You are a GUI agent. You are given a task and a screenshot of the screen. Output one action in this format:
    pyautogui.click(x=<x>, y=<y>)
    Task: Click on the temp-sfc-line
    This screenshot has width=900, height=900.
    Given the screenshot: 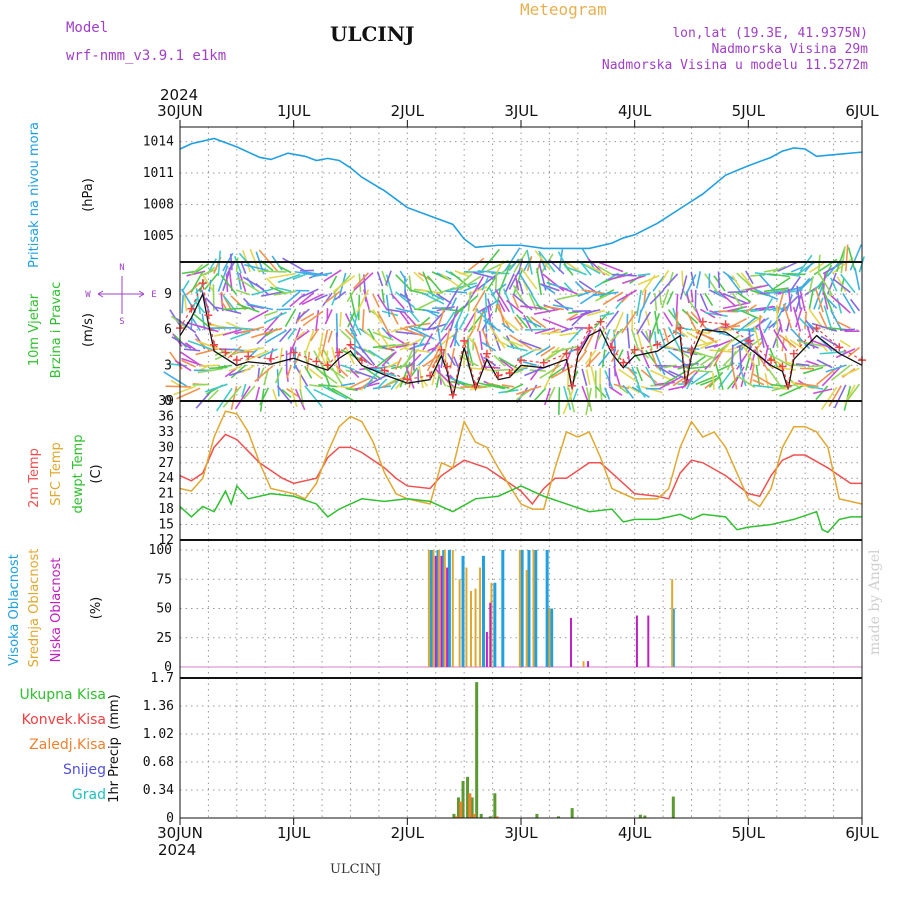 What is the action you would take?
    pyautogui.click(x=521, y=460)
    